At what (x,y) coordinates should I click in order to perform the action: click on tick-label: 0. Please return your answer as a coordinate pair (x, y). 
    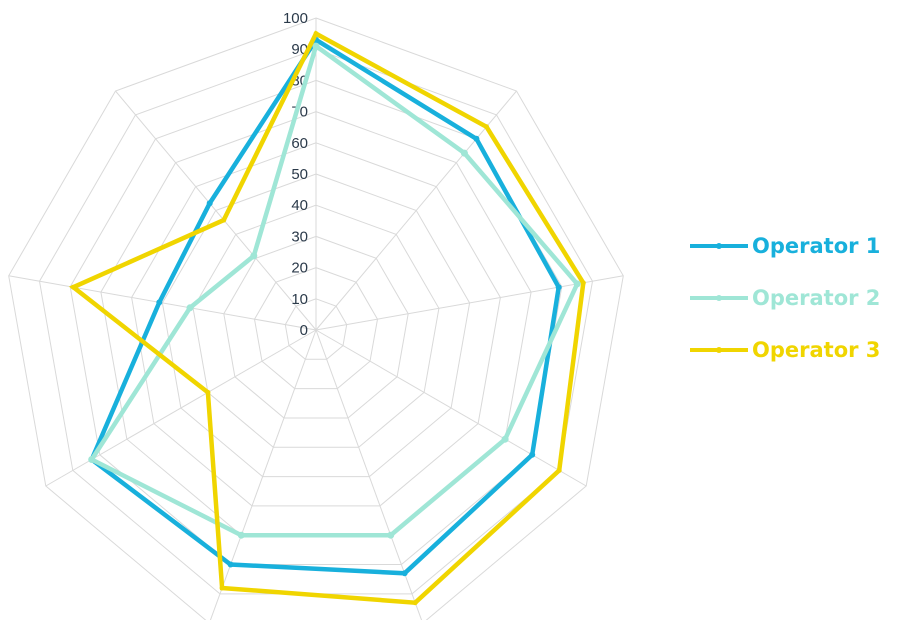
    Looking at the image, I should click on (304, 330).